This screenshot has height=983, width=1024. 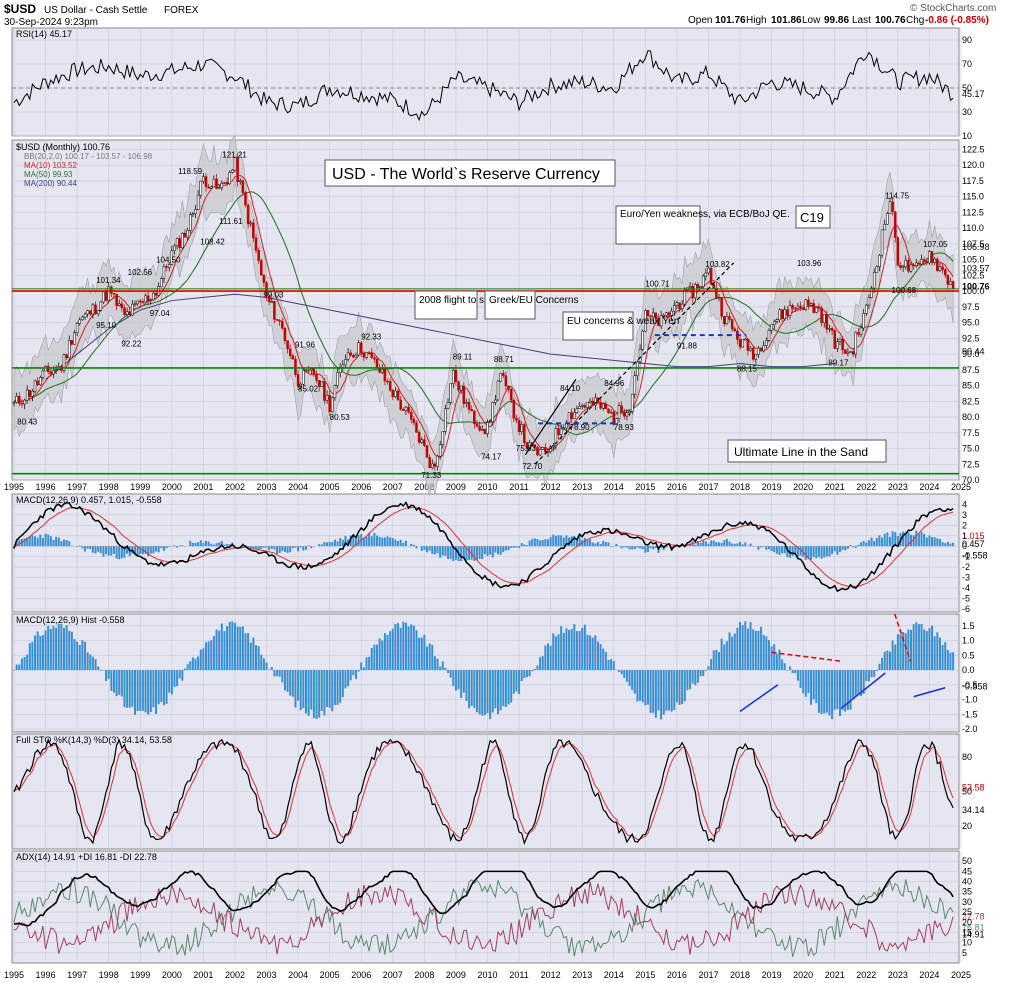 I want to click on rsi-tick: 70, so click(x=967, y=64).